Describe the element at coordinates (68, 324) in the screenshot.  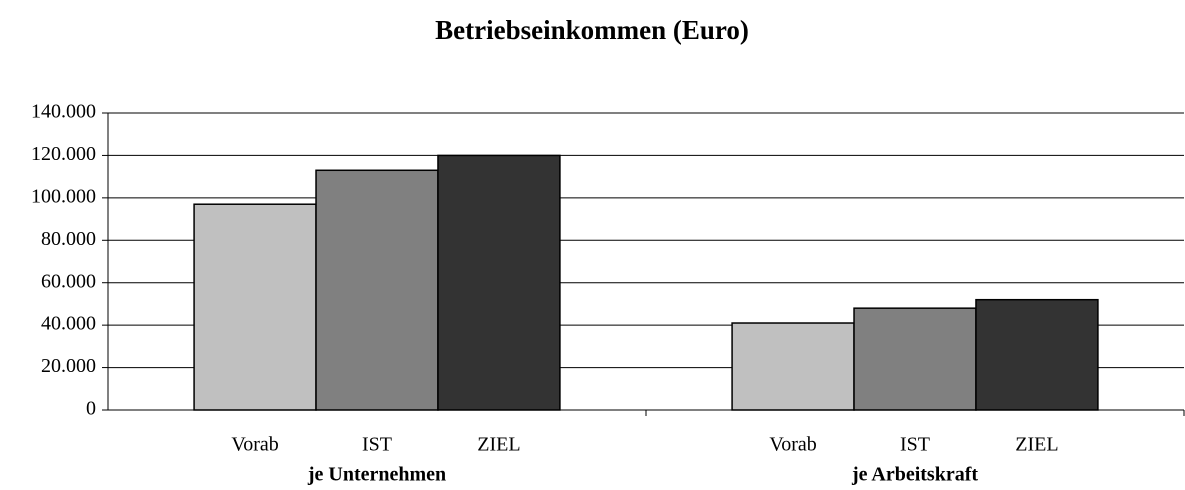
I see `y-tick-label: 40.000` at that location.